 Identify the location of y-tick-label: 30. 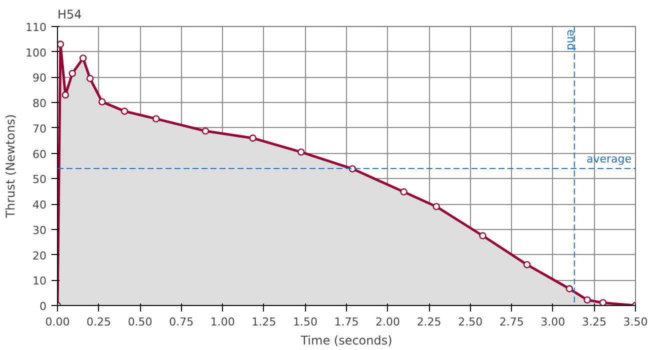
(39, 230).